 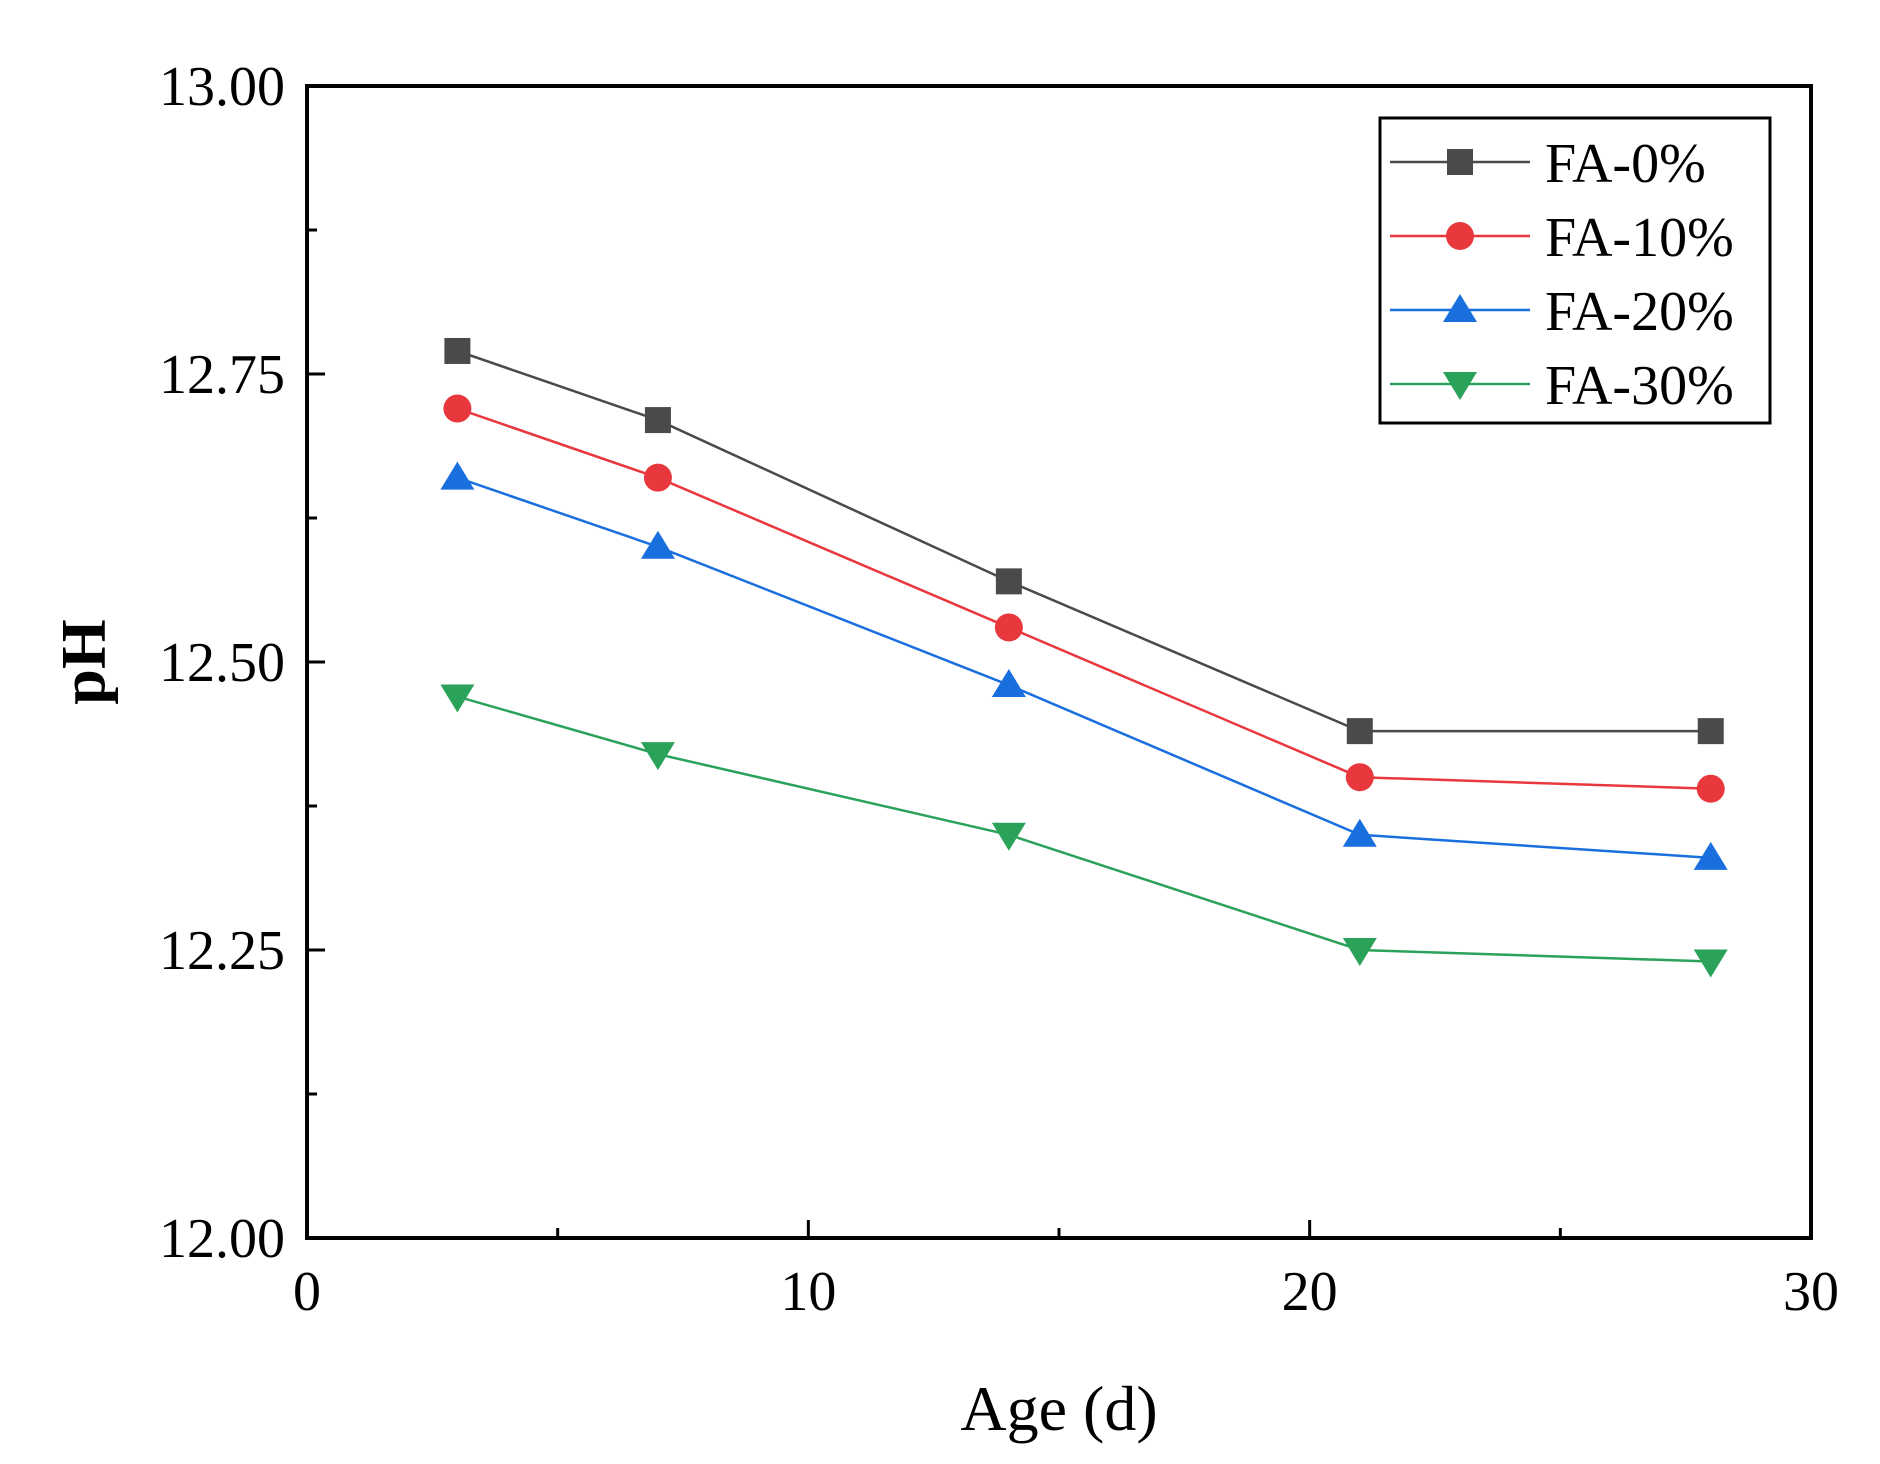 I want to click on y-axis-title: pH, so click(x=83, y=661).